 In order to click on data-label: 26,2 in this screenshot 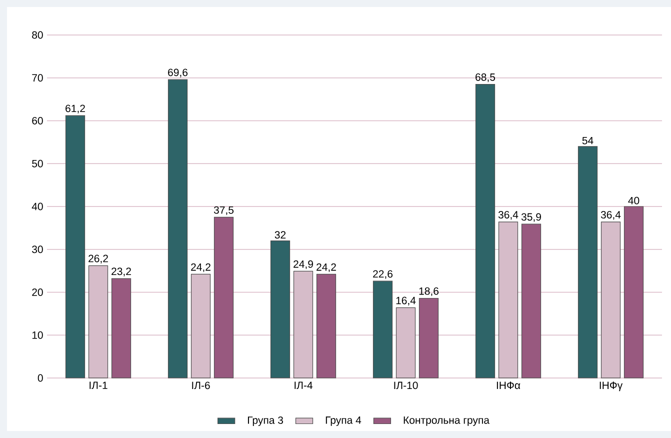, I will do `click(98, 259)`.